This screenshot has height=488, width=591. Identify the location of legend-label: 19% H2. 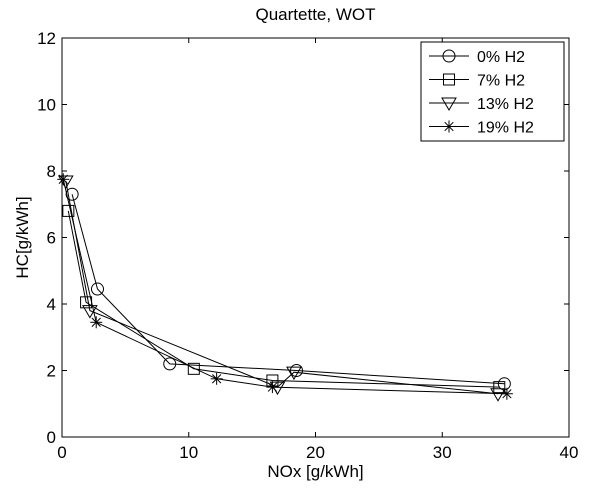
(505, 128).